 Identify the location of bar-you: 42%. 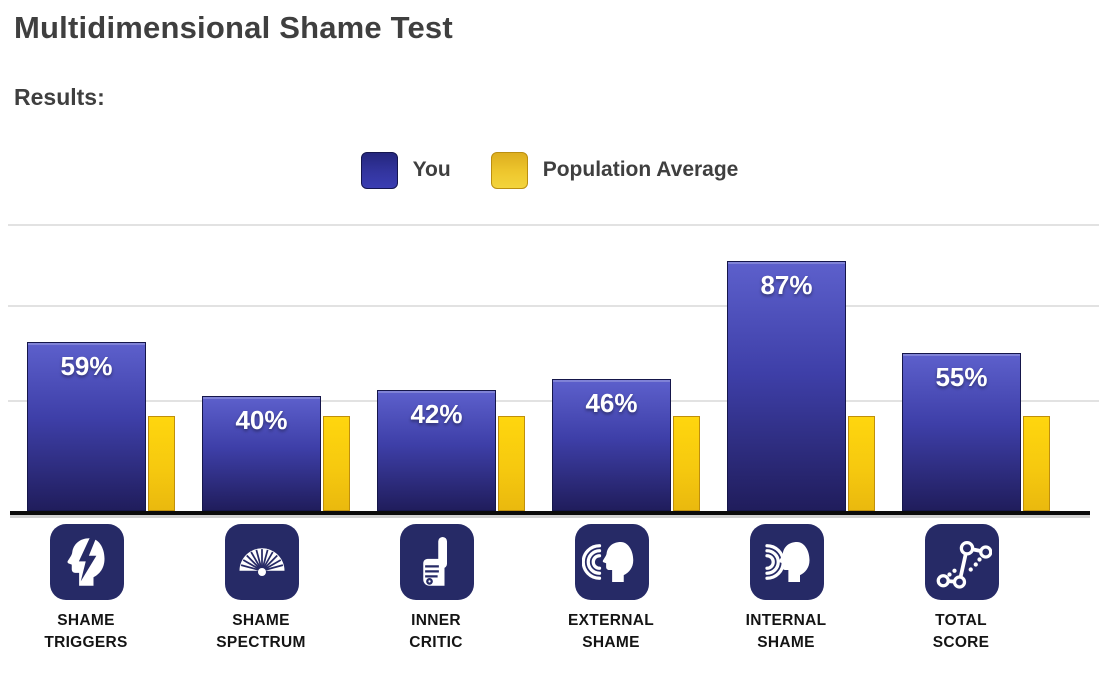
(436, 450).